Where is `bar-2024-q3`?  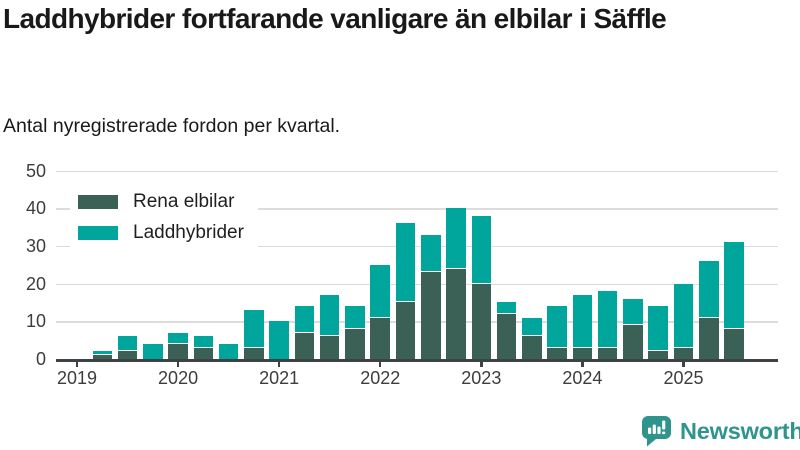 bar-2024-q3 is located at coordinates (633, 328).